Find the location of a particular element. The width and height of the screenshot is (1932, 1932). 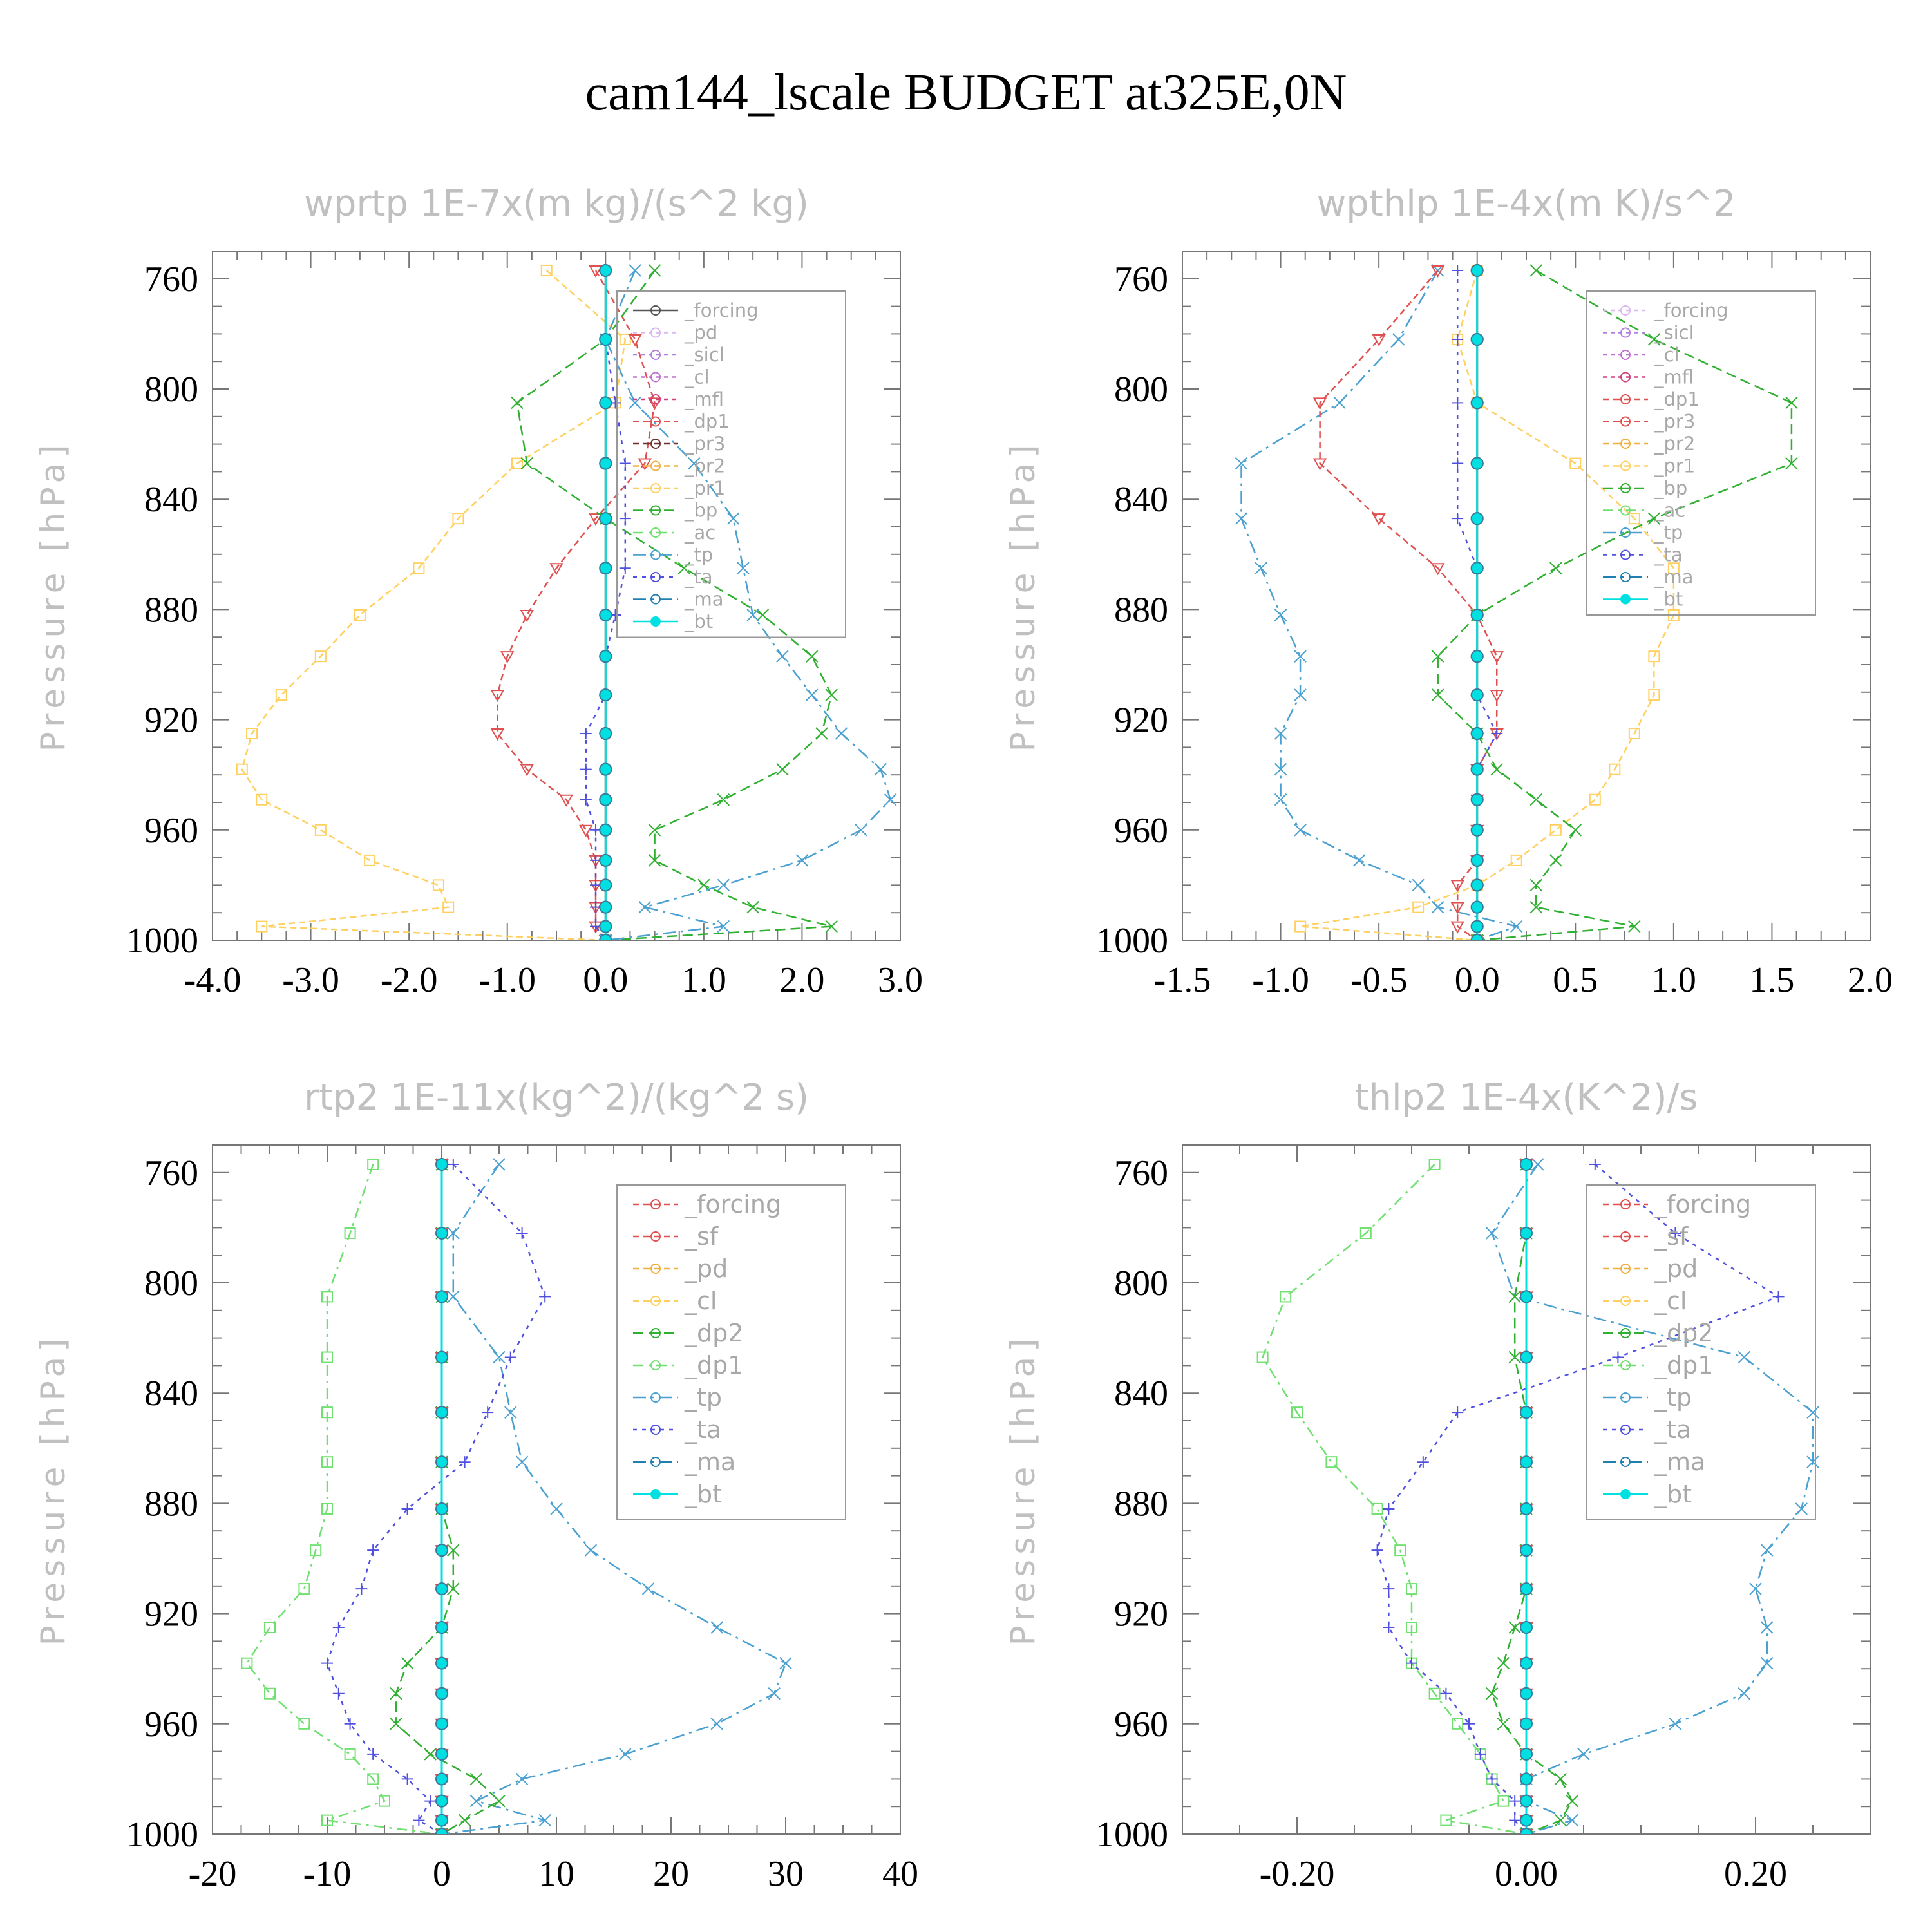

series-line_dp2 is located at coordinates (1532, 1499).